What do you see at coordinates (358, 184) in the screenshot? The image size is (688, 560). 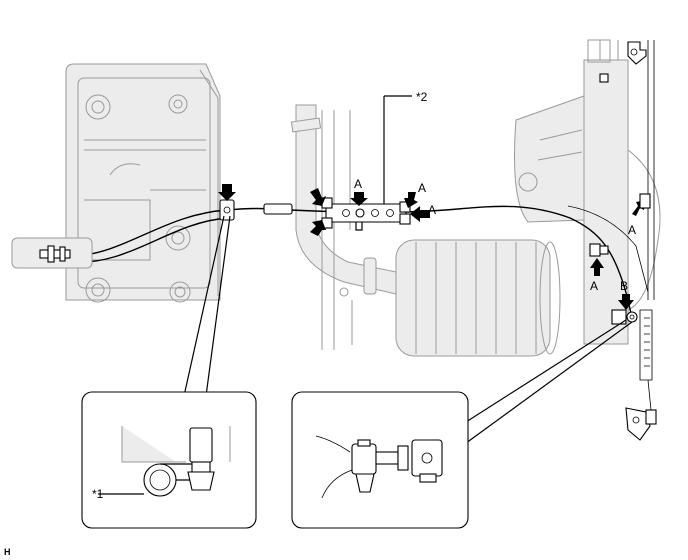 I see `point-a-label-1: A` at bounding box center [358, 184].